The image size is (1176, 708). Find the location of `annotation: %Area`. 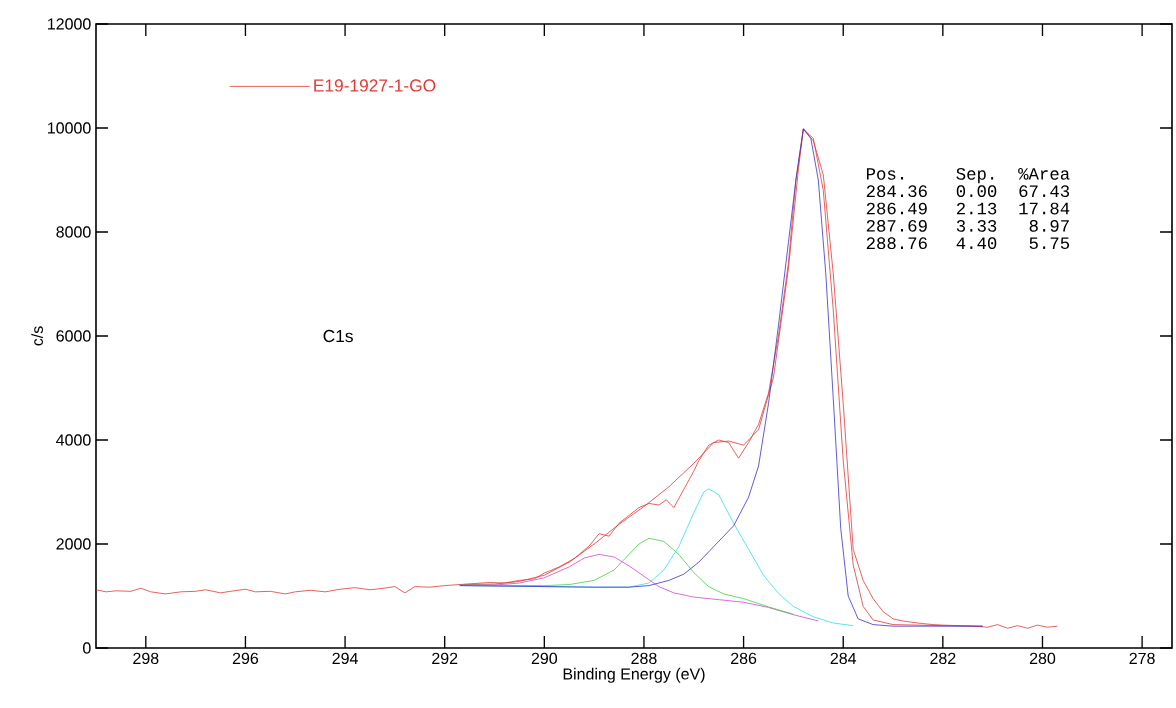

annotation: %Area is located at coordinates (1044, 174).